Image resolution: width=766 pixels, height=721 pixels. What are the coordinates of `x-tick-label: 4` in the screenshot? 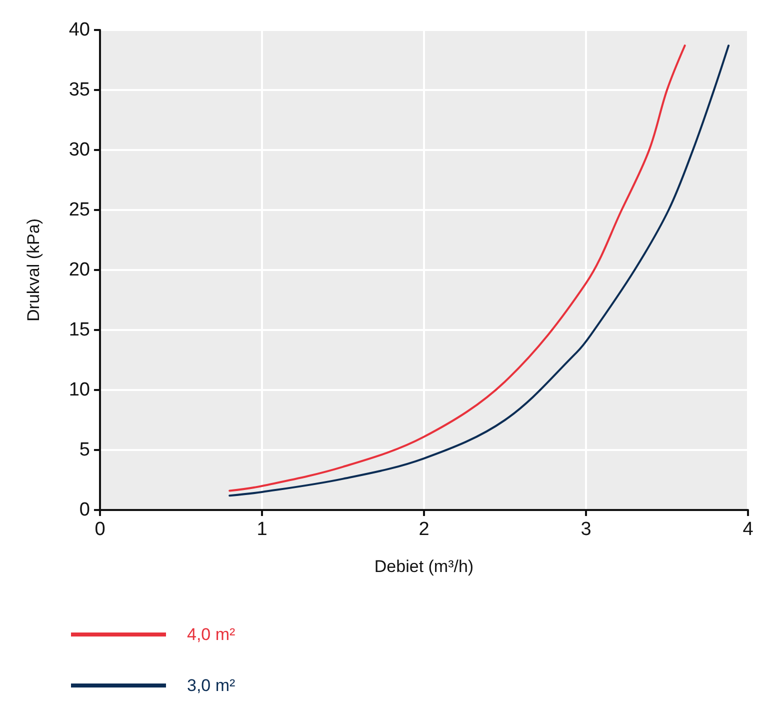 It's located at (748, 529).